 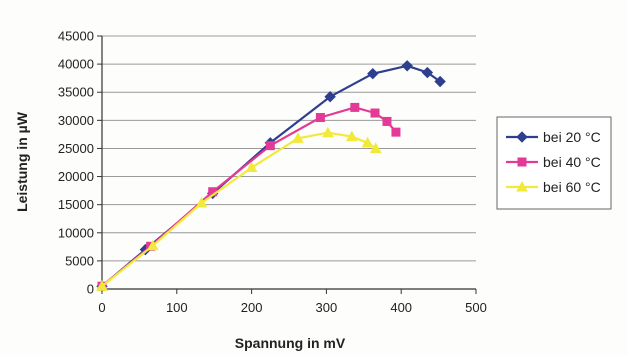 I want to click on x-tick-label: 300, so click(x=327, y=307).